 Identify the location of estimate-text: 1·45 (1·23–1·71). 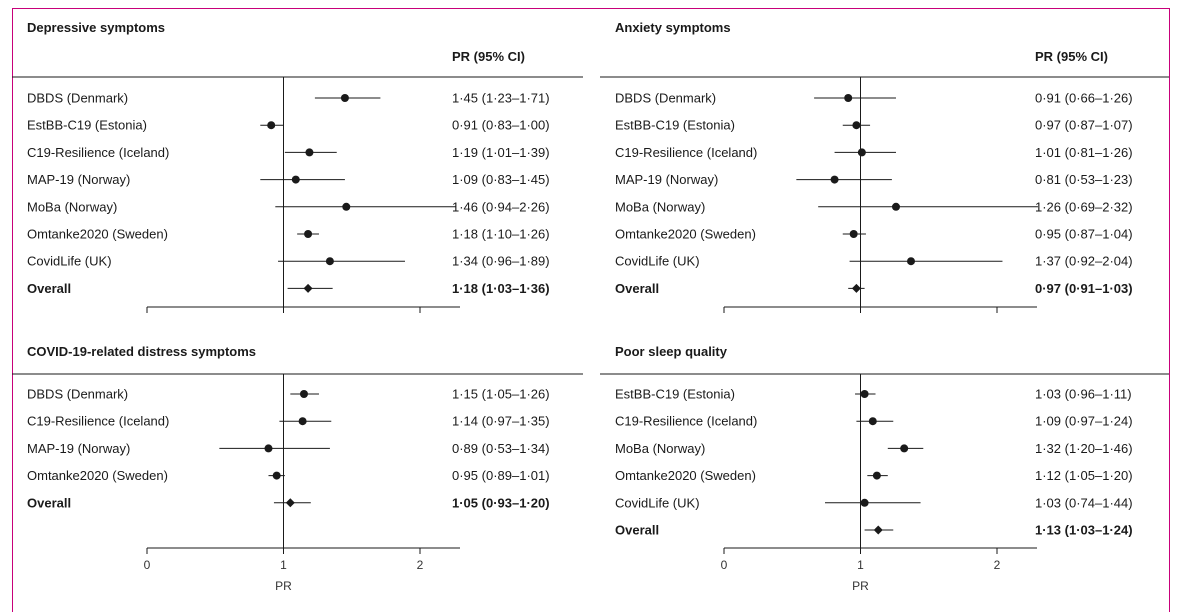
(501, 98).